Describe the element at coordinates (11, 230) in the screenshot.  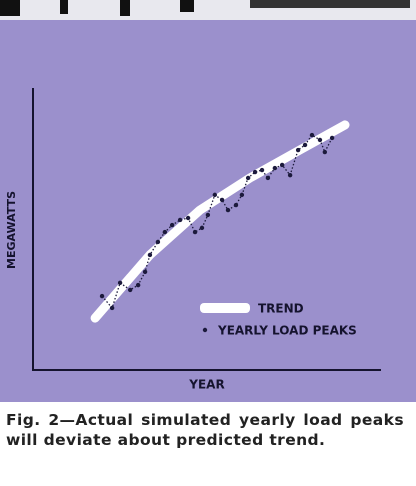
I see `y-axis-label: MEGAWATTS` at that location.